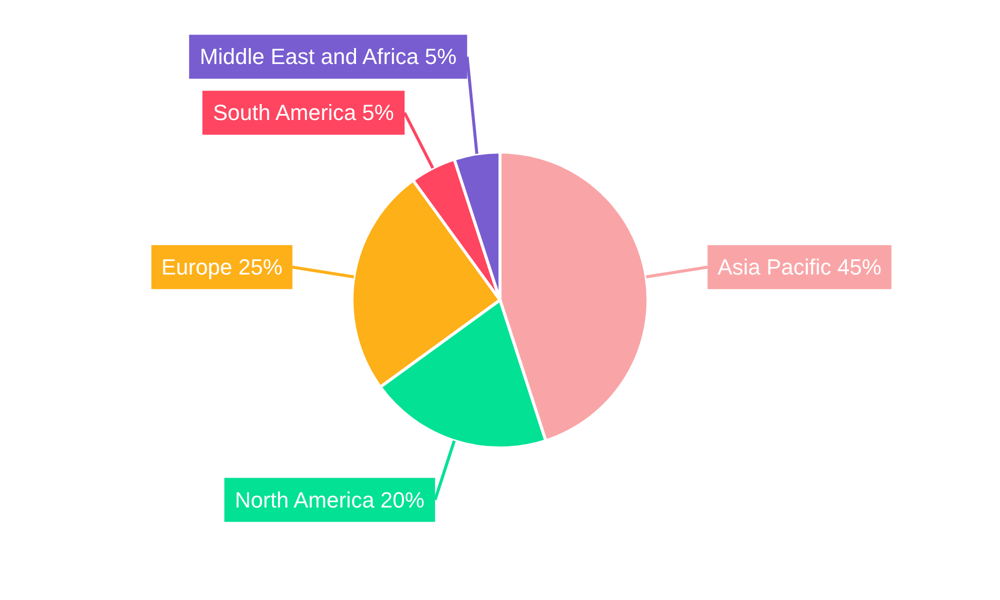 The width and height of the screenshot is (1000, 600). I want to click on slice-label: Europe 25%, so click(221, 267).